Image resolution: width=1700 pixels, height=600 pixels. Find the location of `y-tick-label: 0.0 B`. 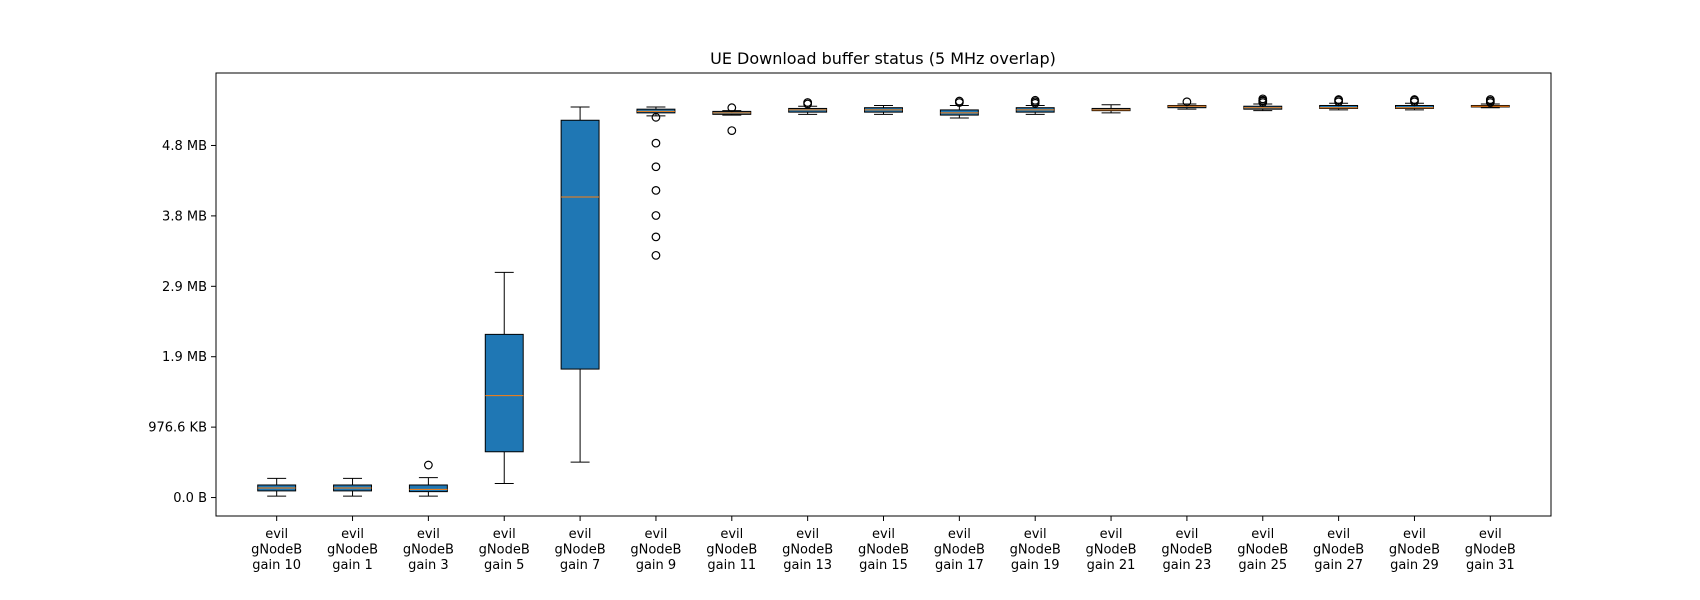

y-tick-label: 0.0 B is located at coordinates (190, 498).